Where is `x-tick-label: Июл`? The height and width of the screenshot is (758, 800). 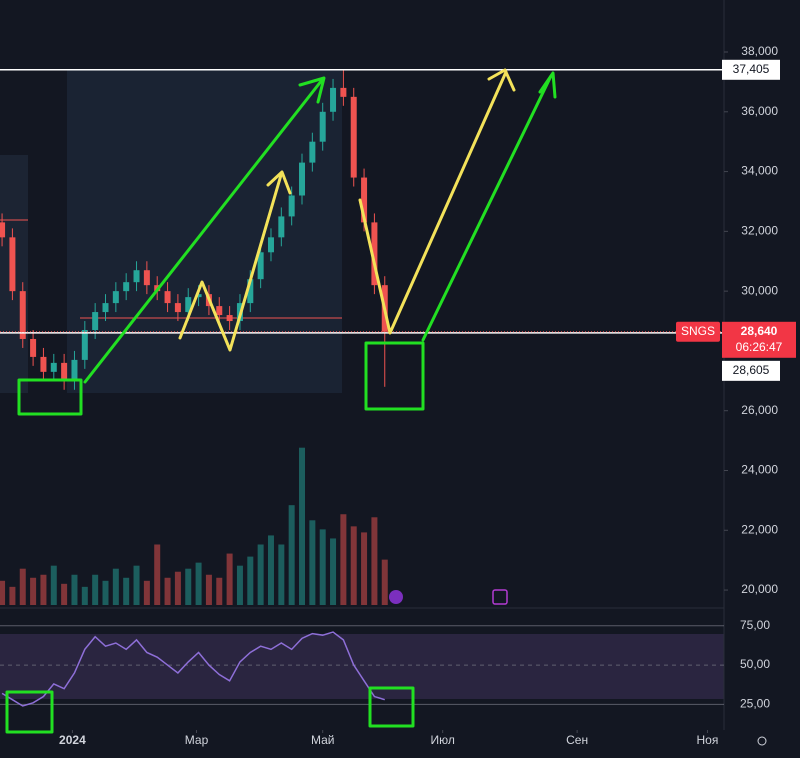 x-tick-label: Июл is located at coordinates (442, 740).